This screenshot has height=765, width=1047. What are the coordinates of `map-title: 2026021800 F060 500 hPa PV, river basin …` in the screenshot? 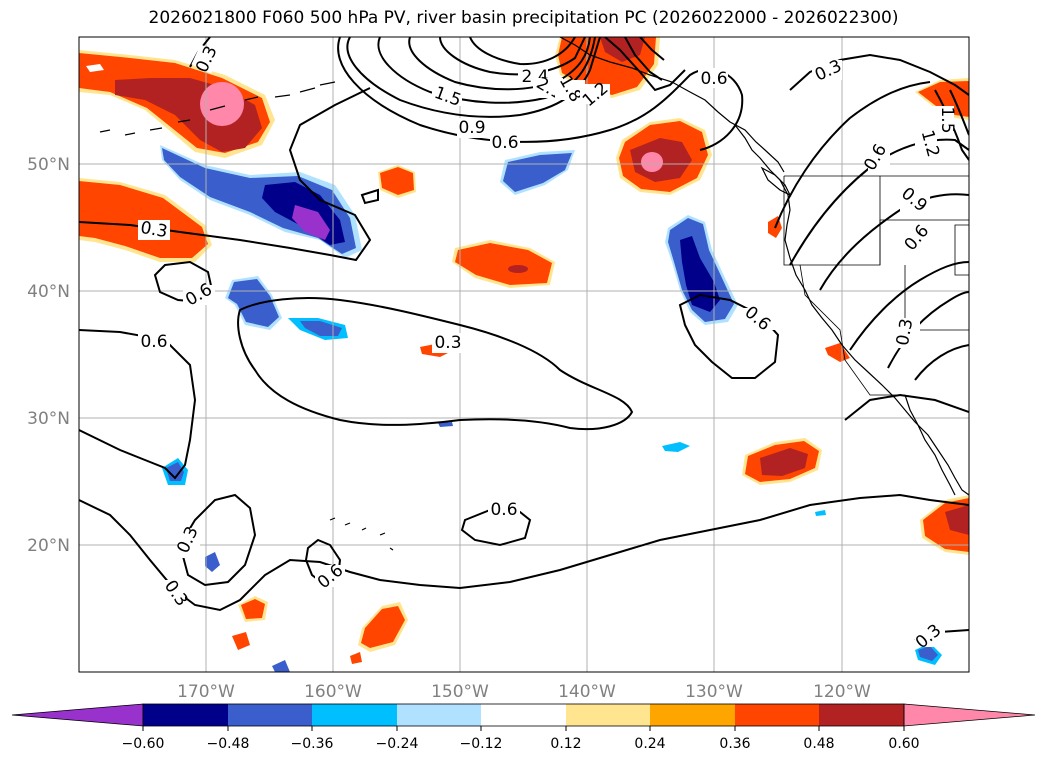 It's located at (523, 18).